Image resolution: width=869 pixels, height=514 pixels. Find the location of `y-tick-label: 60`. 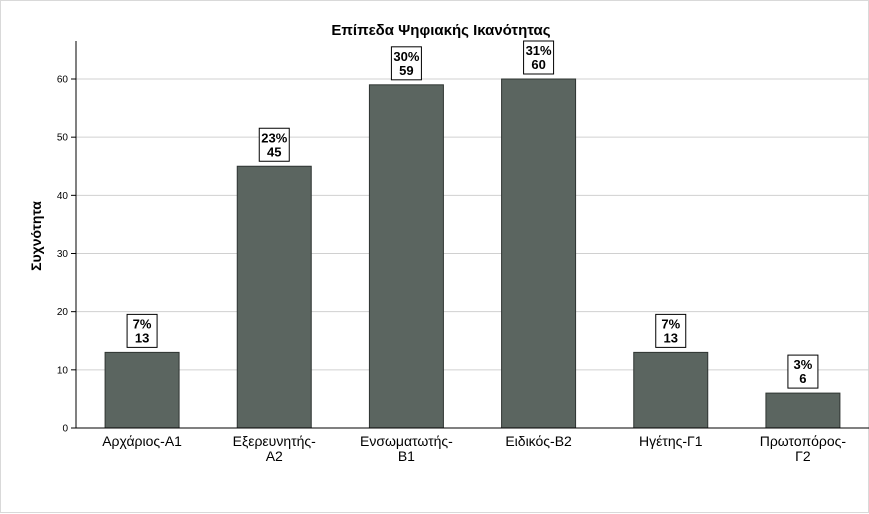

y-tick-label: 60 is located at coordinates (63, 80).